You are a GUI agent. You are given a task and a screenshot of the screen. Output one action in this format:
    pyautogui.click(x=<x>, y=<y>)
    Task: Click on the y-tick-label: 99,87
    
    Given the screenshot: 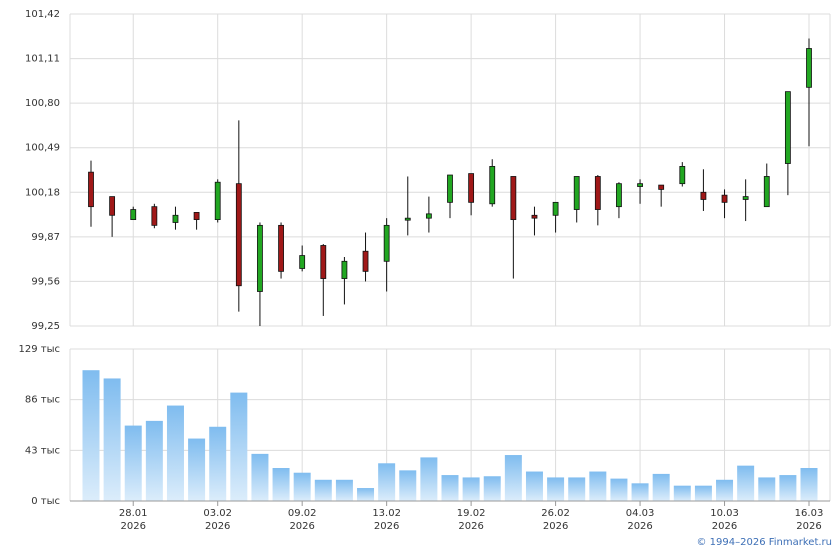 What is the action you would take?
    pyautogui.click(x=45, y=237)
    